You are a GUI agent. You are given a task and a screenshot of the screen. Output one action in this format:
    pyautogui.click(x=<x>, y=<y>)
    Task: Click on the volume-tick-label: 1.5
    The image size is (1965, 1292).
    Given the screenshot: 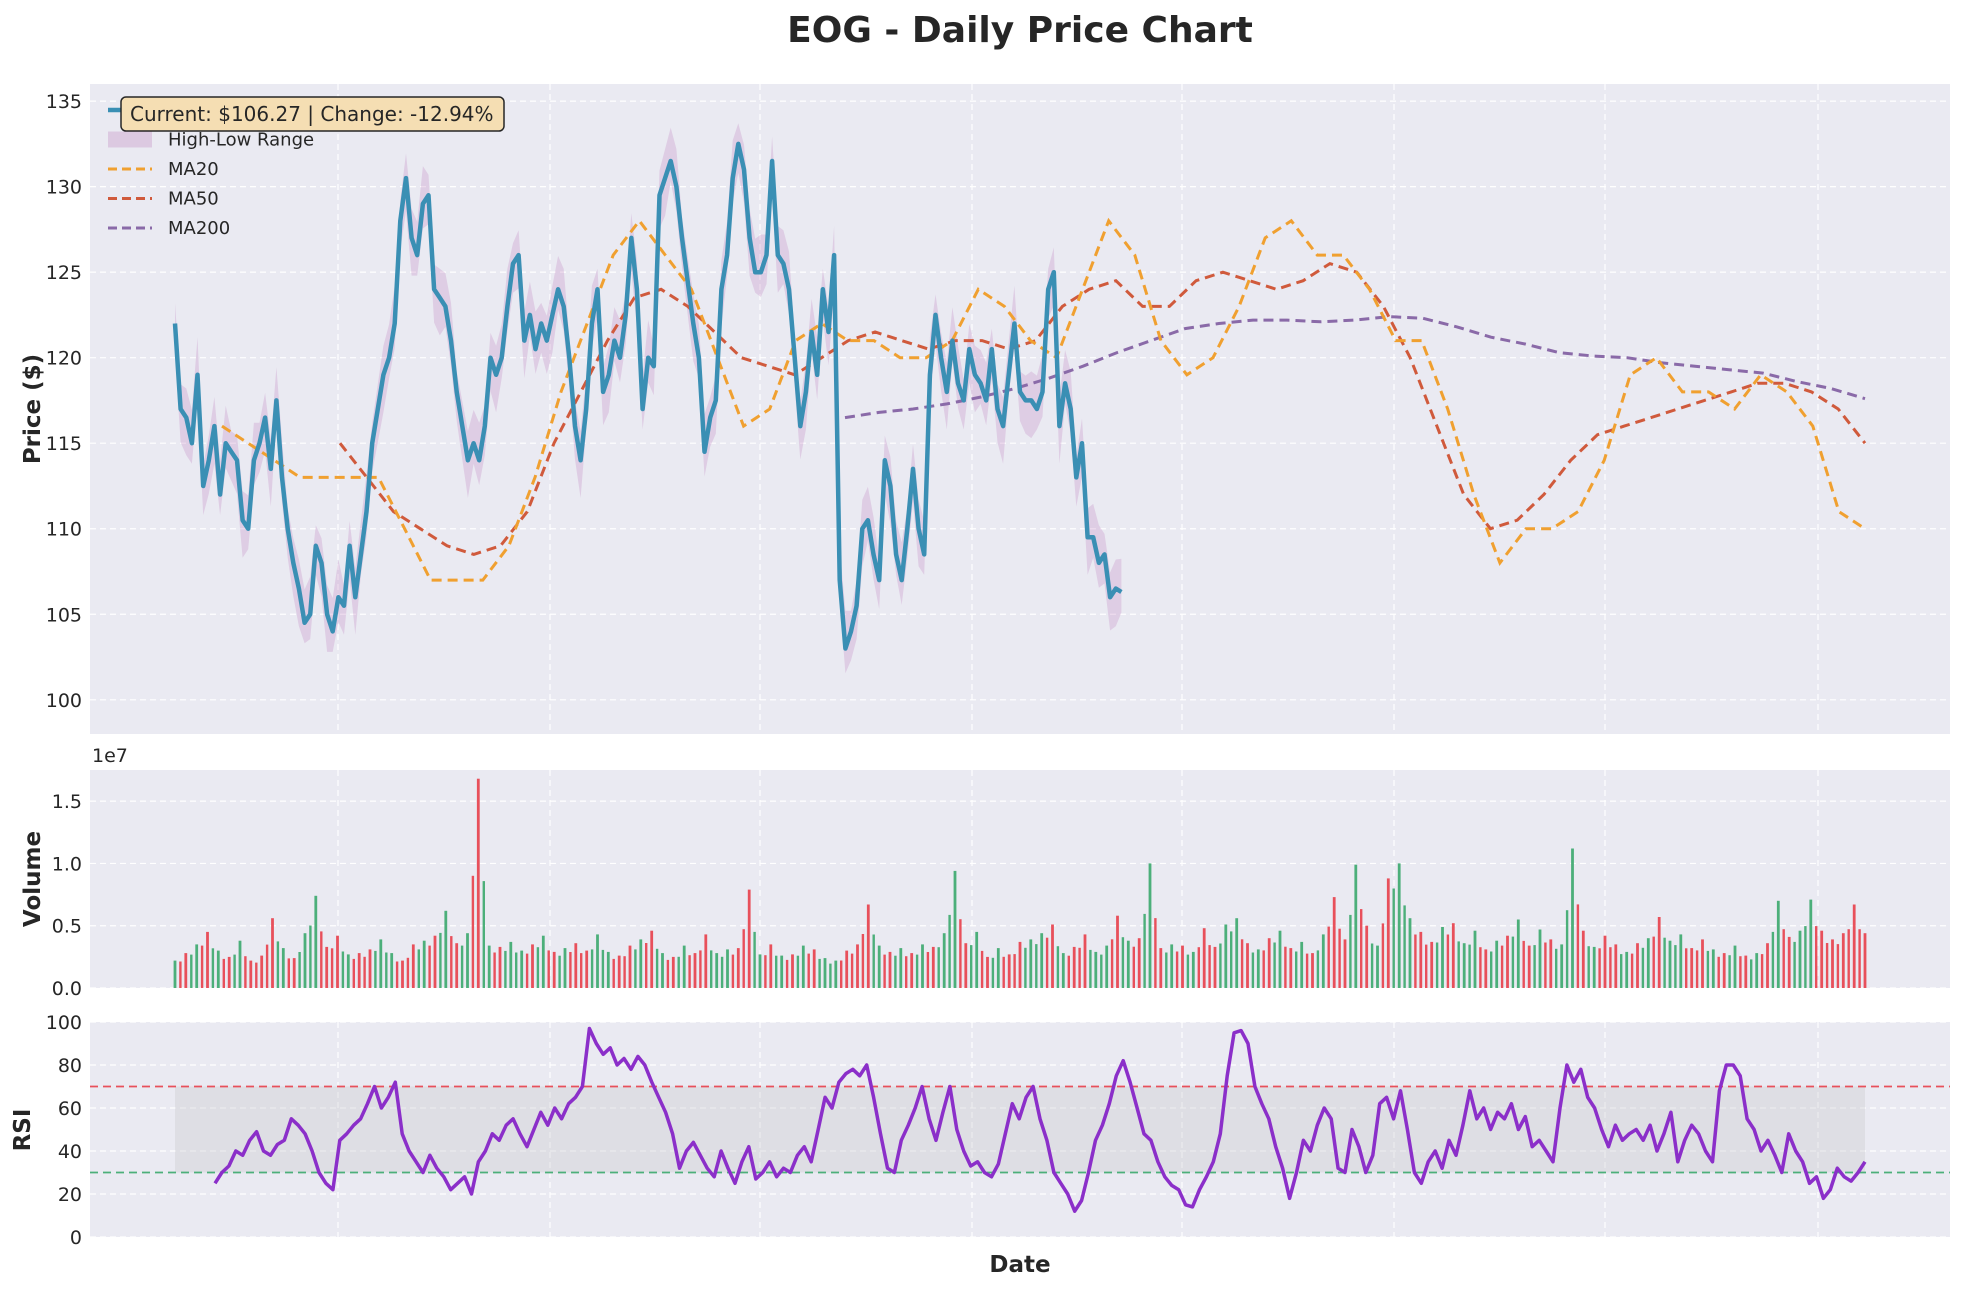 What is the action you would take?
    pyautogui.click(x=67, y=802)
    